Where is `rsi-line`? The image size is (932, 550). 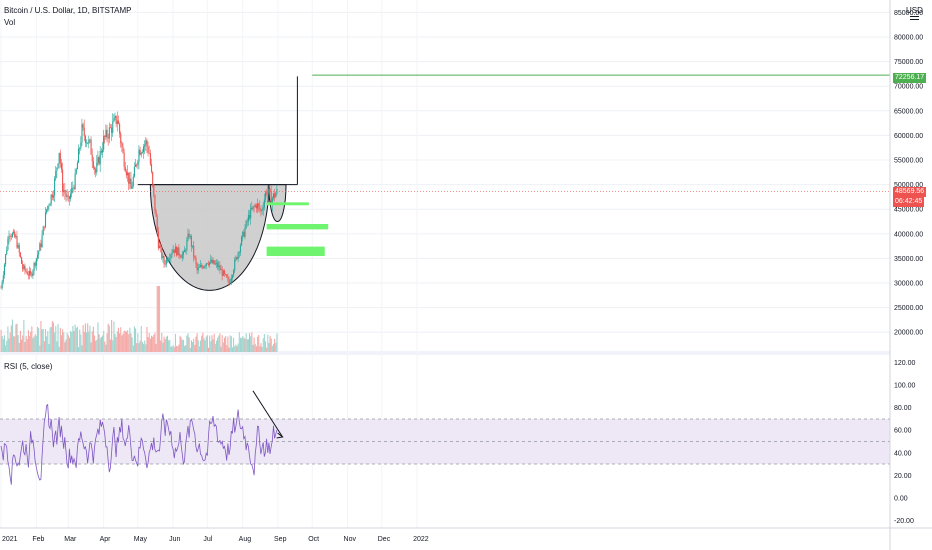 rsi-line is located at coordinates (142, 437).